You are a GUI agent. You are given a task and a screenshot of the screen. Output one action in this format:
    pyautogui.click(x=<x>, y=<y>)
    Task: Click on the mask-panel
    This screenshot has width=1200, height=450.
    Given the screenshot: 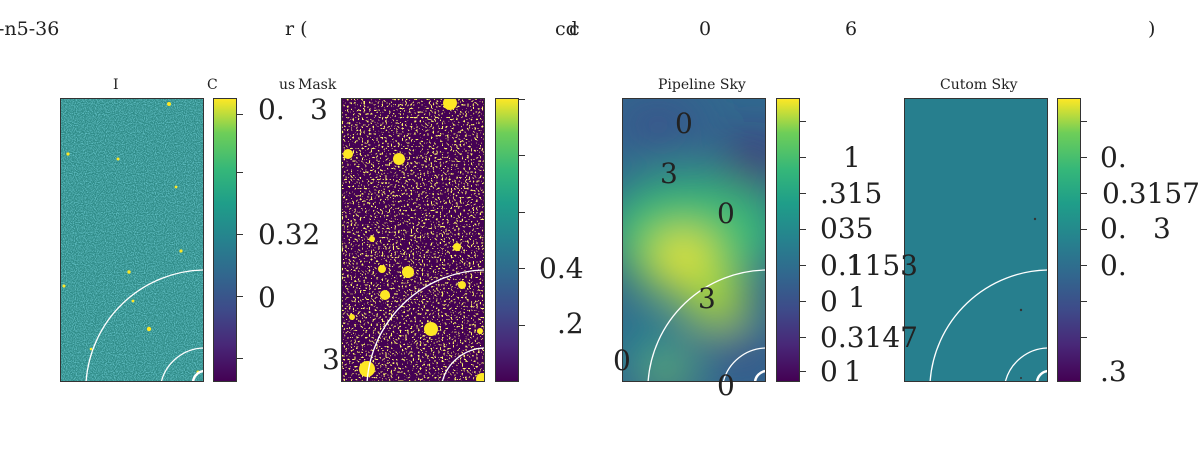 What is the action you would take?
    pyautogui.click(x=413, y=240)
    